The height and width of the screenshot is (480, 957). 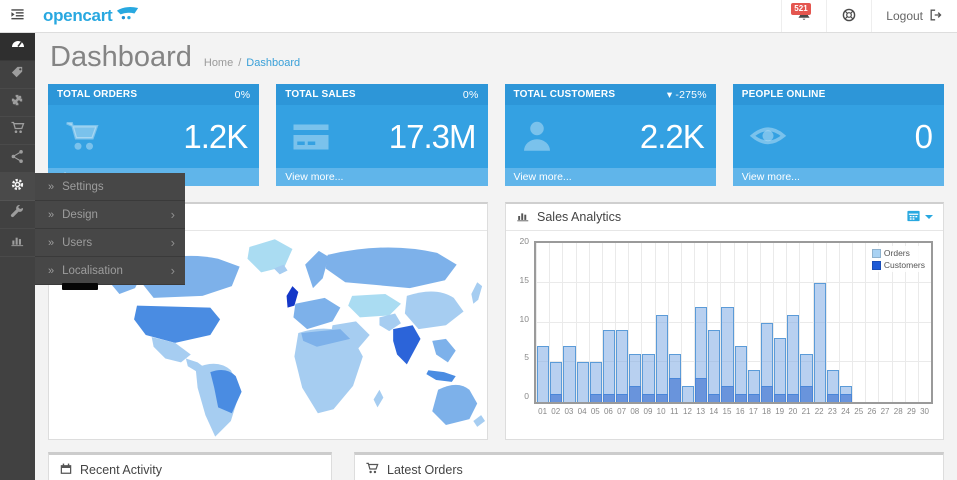 I want to click on tile-percent: 0%, so click(x=242, y=94).